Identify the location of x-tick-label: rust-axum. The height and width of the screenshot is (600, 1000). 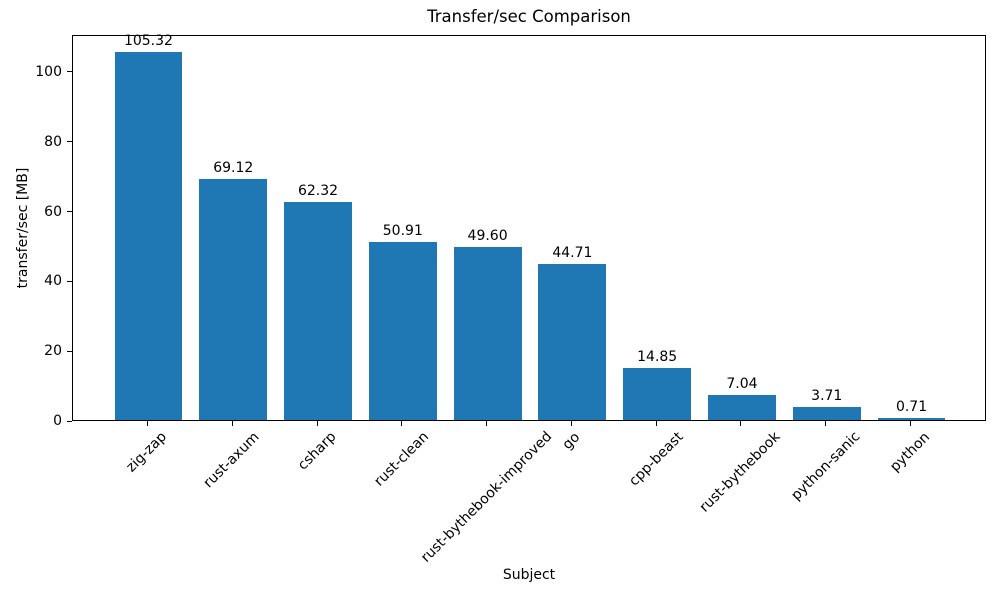
(231, 460).